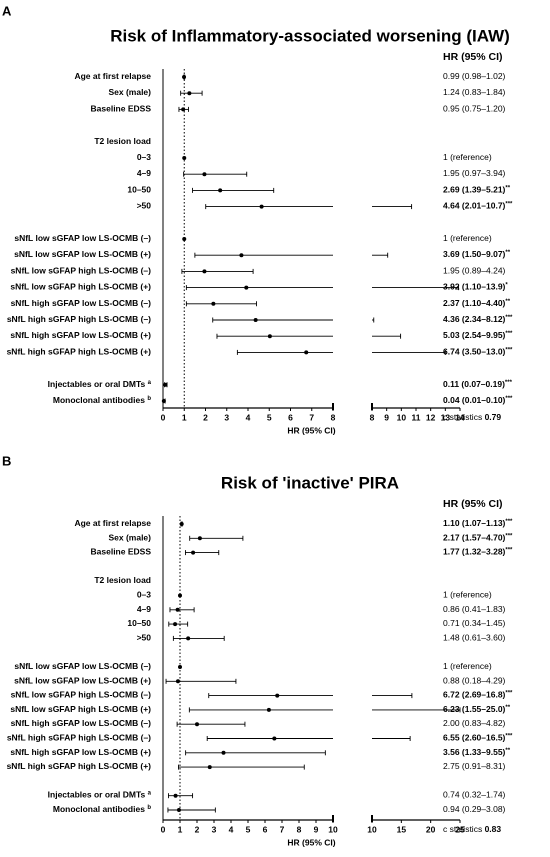 The image size is (550, 857). I want to click on row-label: Sex (male), so click(129, 538).